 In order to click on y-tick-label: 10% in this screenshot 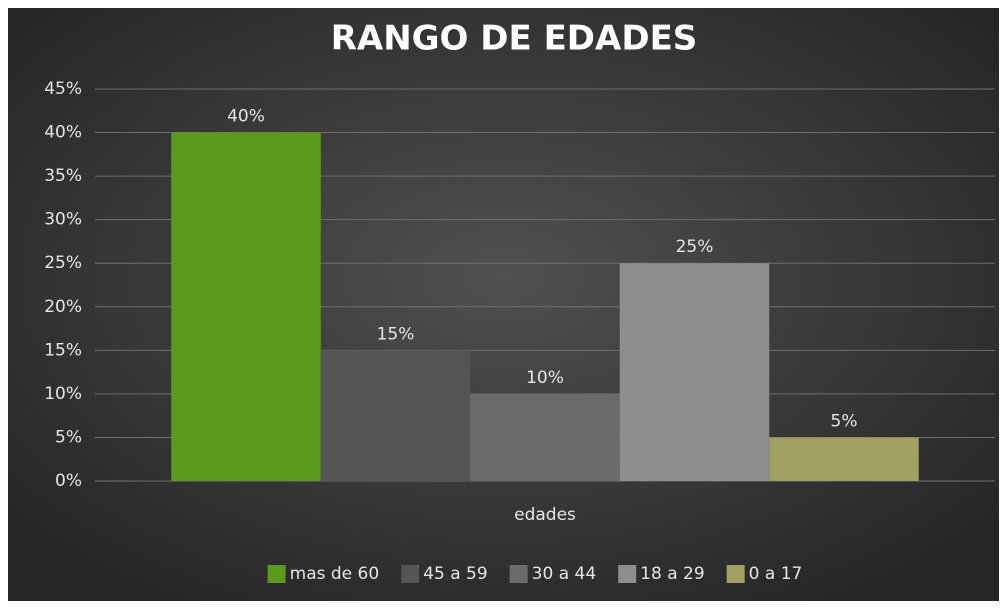, I will do `click(63, 394)`.